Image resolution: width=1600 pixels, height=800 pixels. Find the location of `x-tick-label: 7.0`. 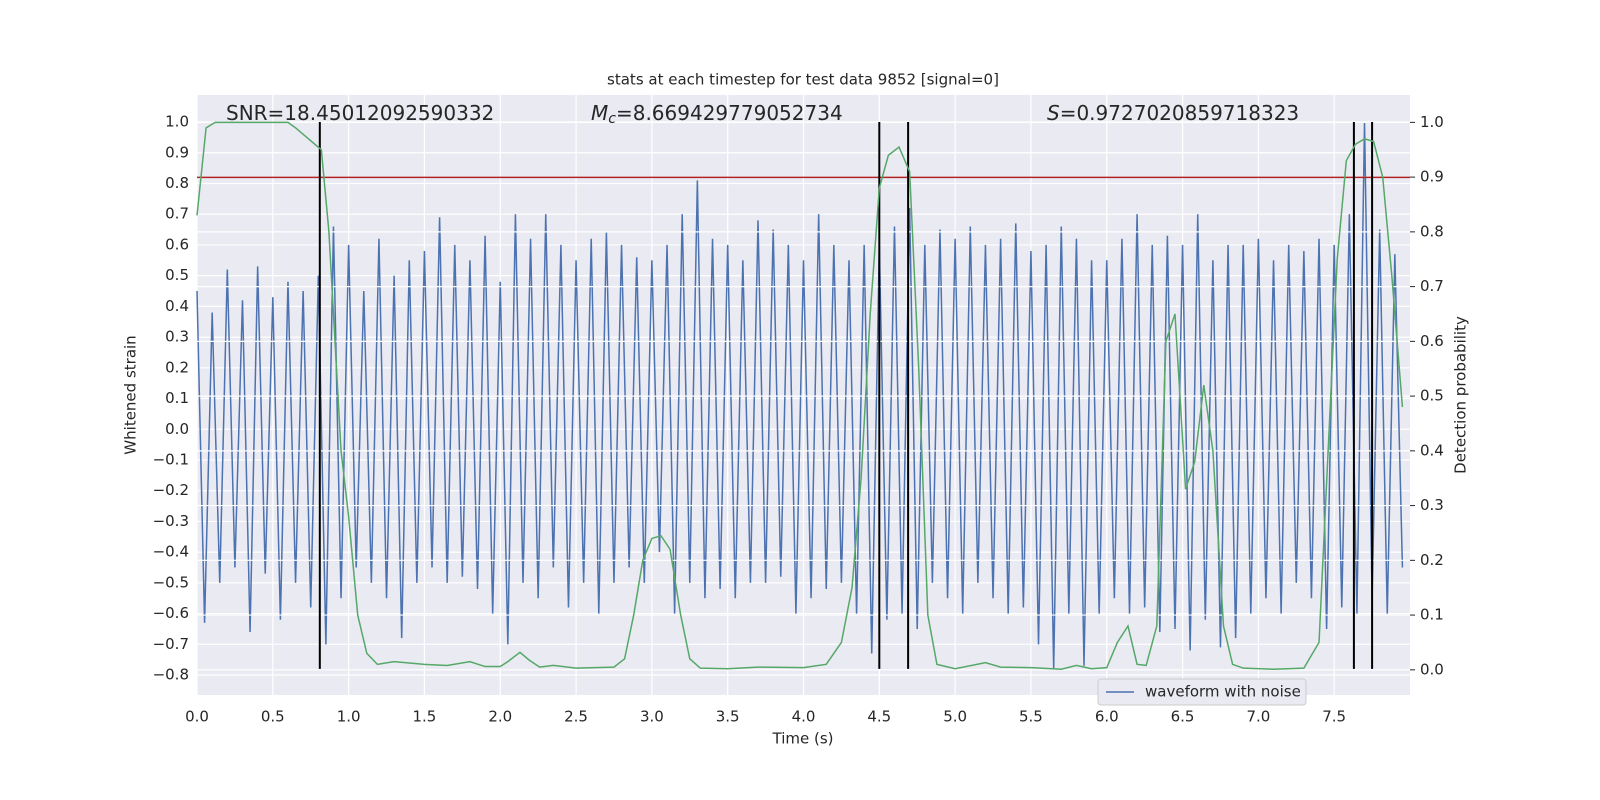

x-tick-label: 7.0 is located at coordinates (1258, 717).